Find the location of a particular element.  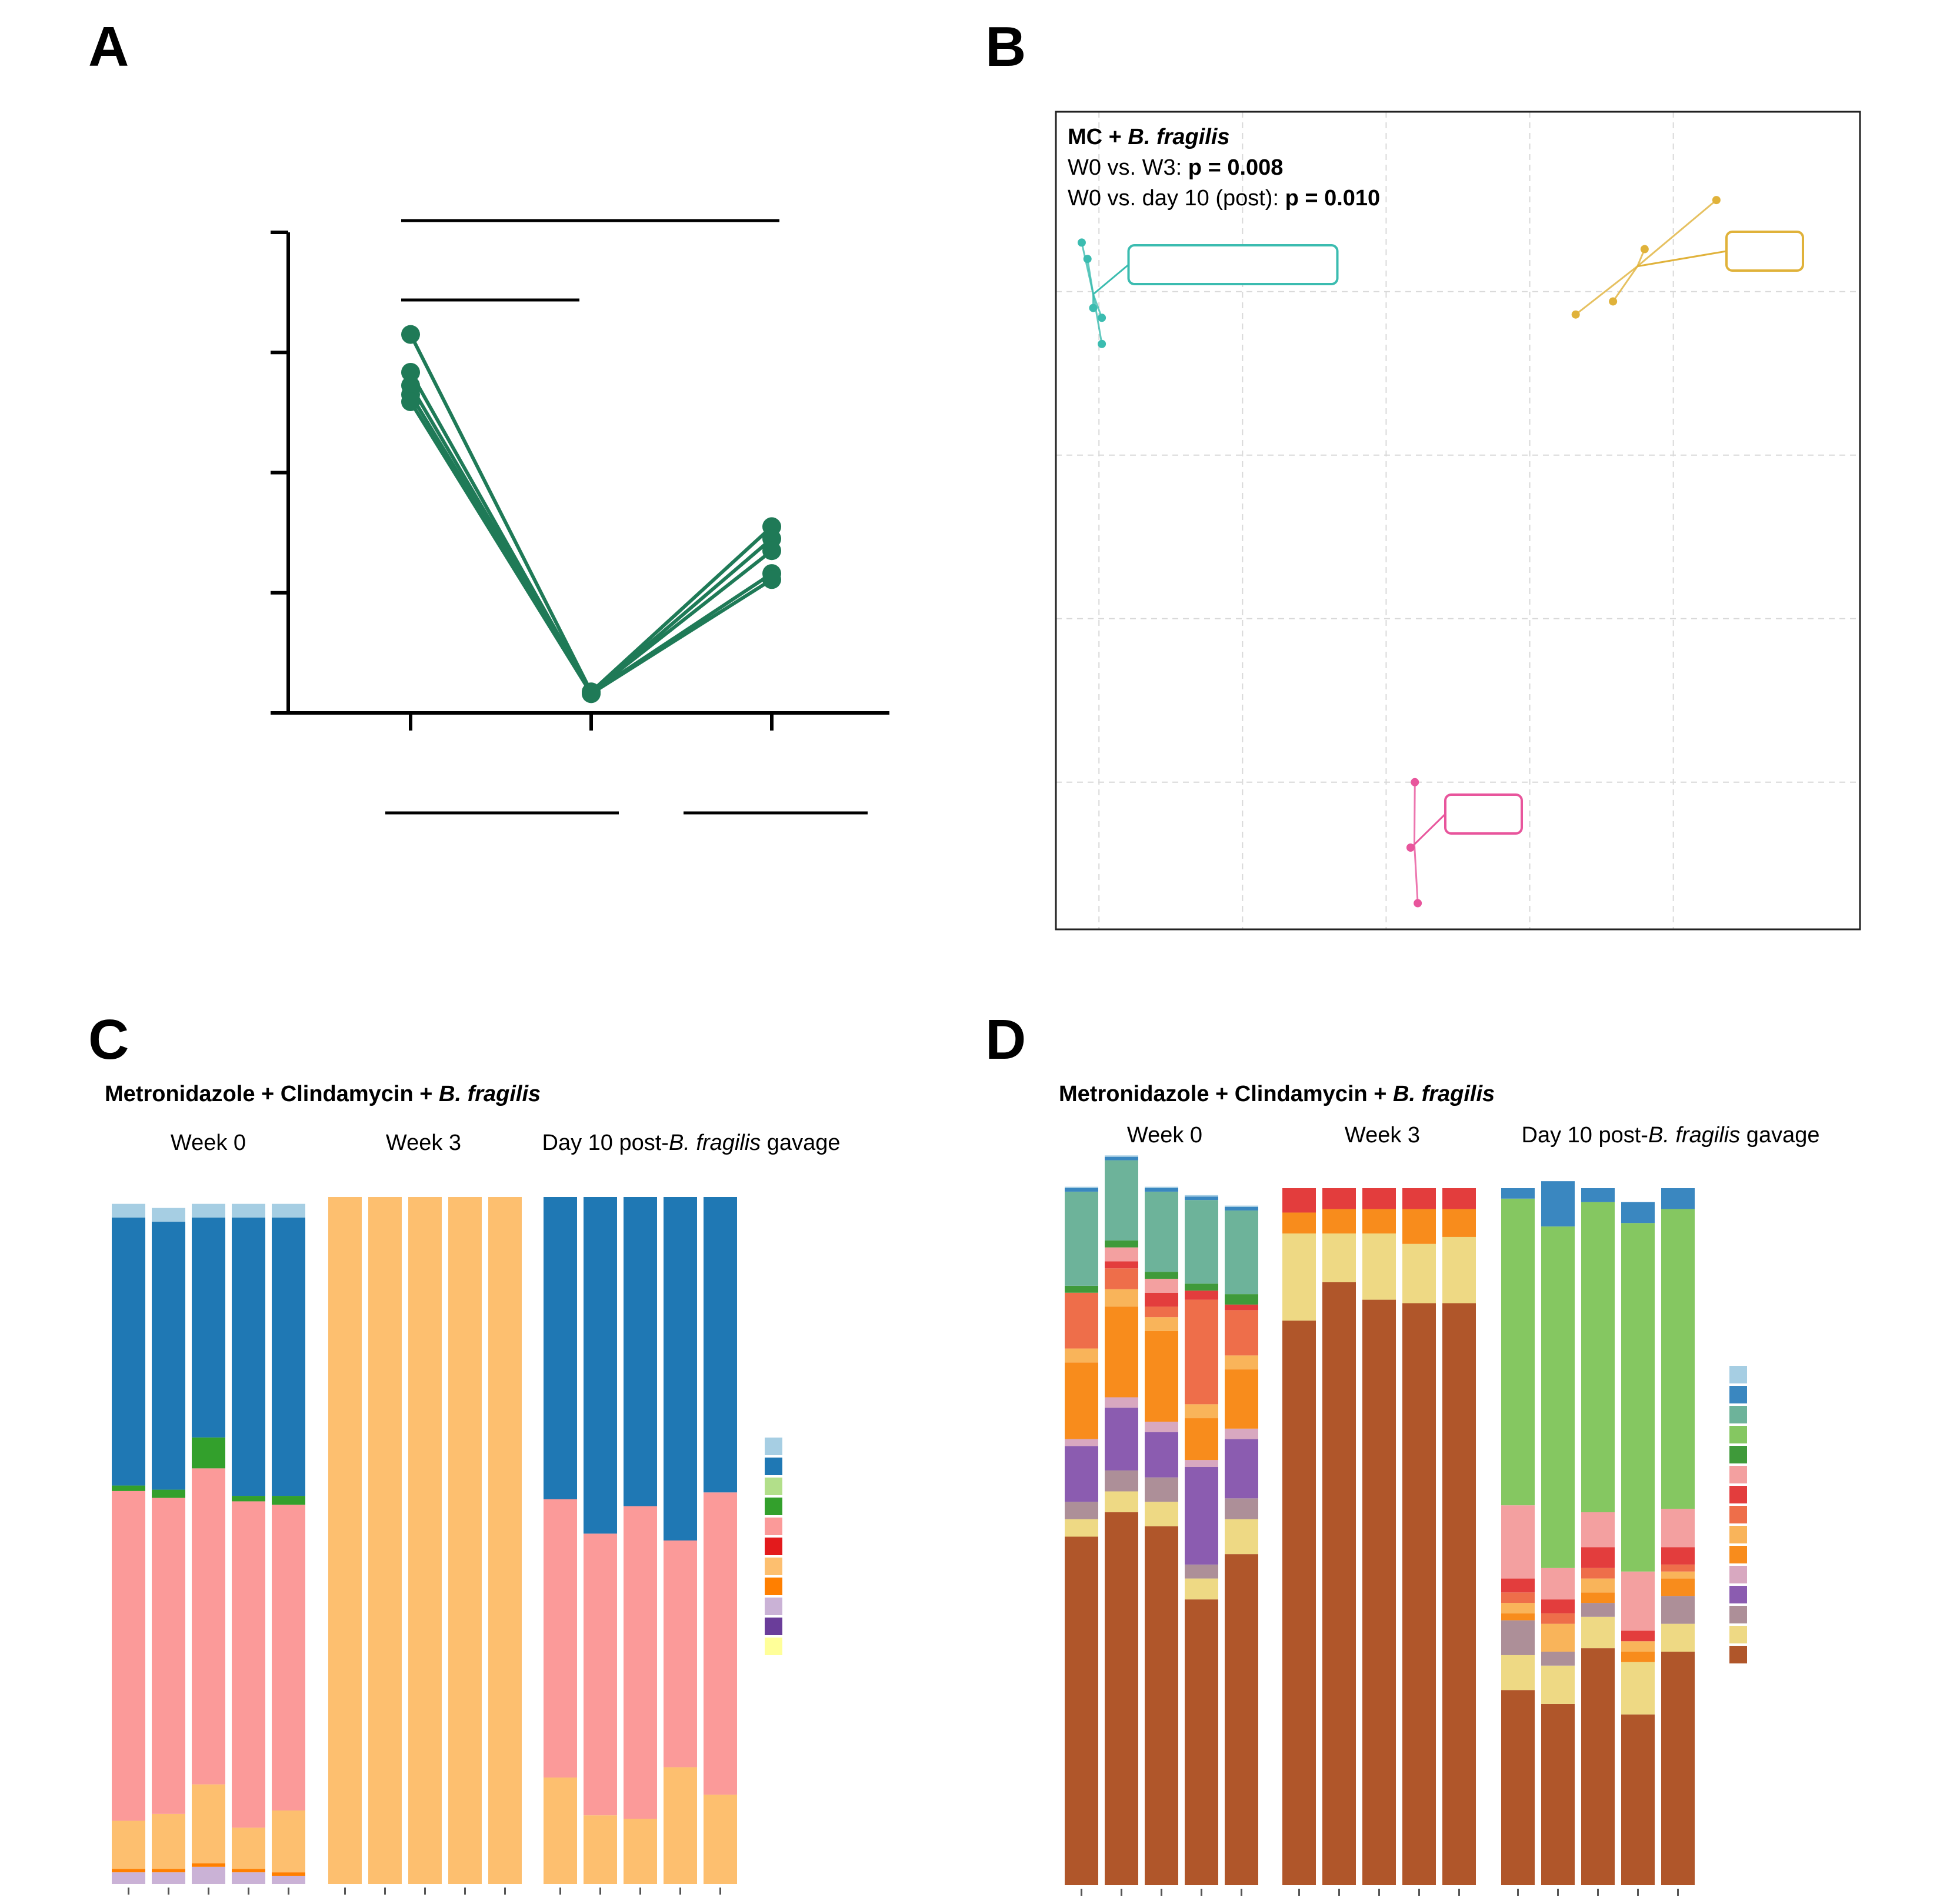

series-line is located at coordinates (591, 533).